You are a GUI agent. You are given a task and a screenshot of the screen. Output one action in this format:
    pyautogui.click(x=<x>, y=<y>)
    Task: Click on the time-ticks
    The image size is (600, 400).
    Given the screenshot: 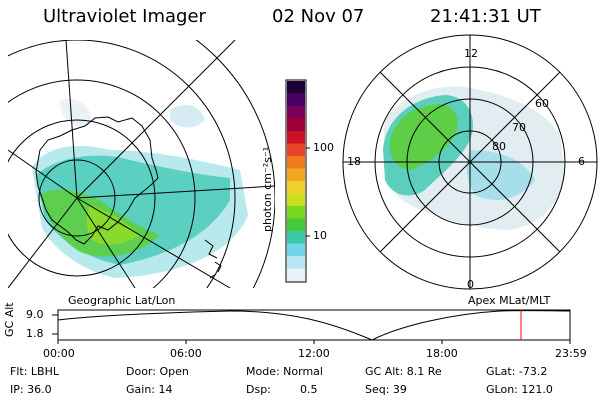 What is the action you would take?
    pyautogui.click(x=314, y=342)
    